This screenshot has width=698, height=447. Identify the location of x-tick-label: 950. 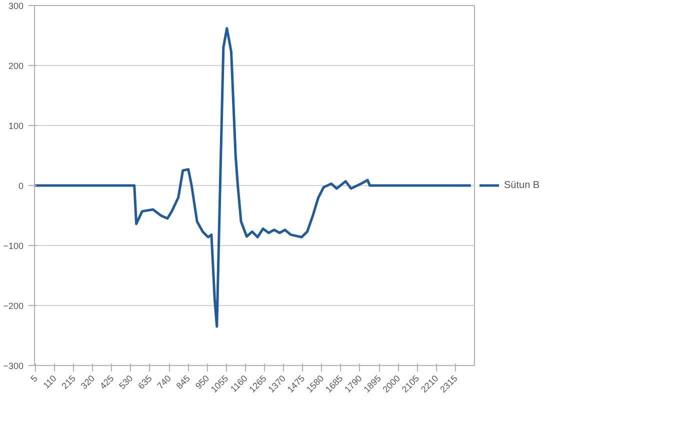
(202, 382).